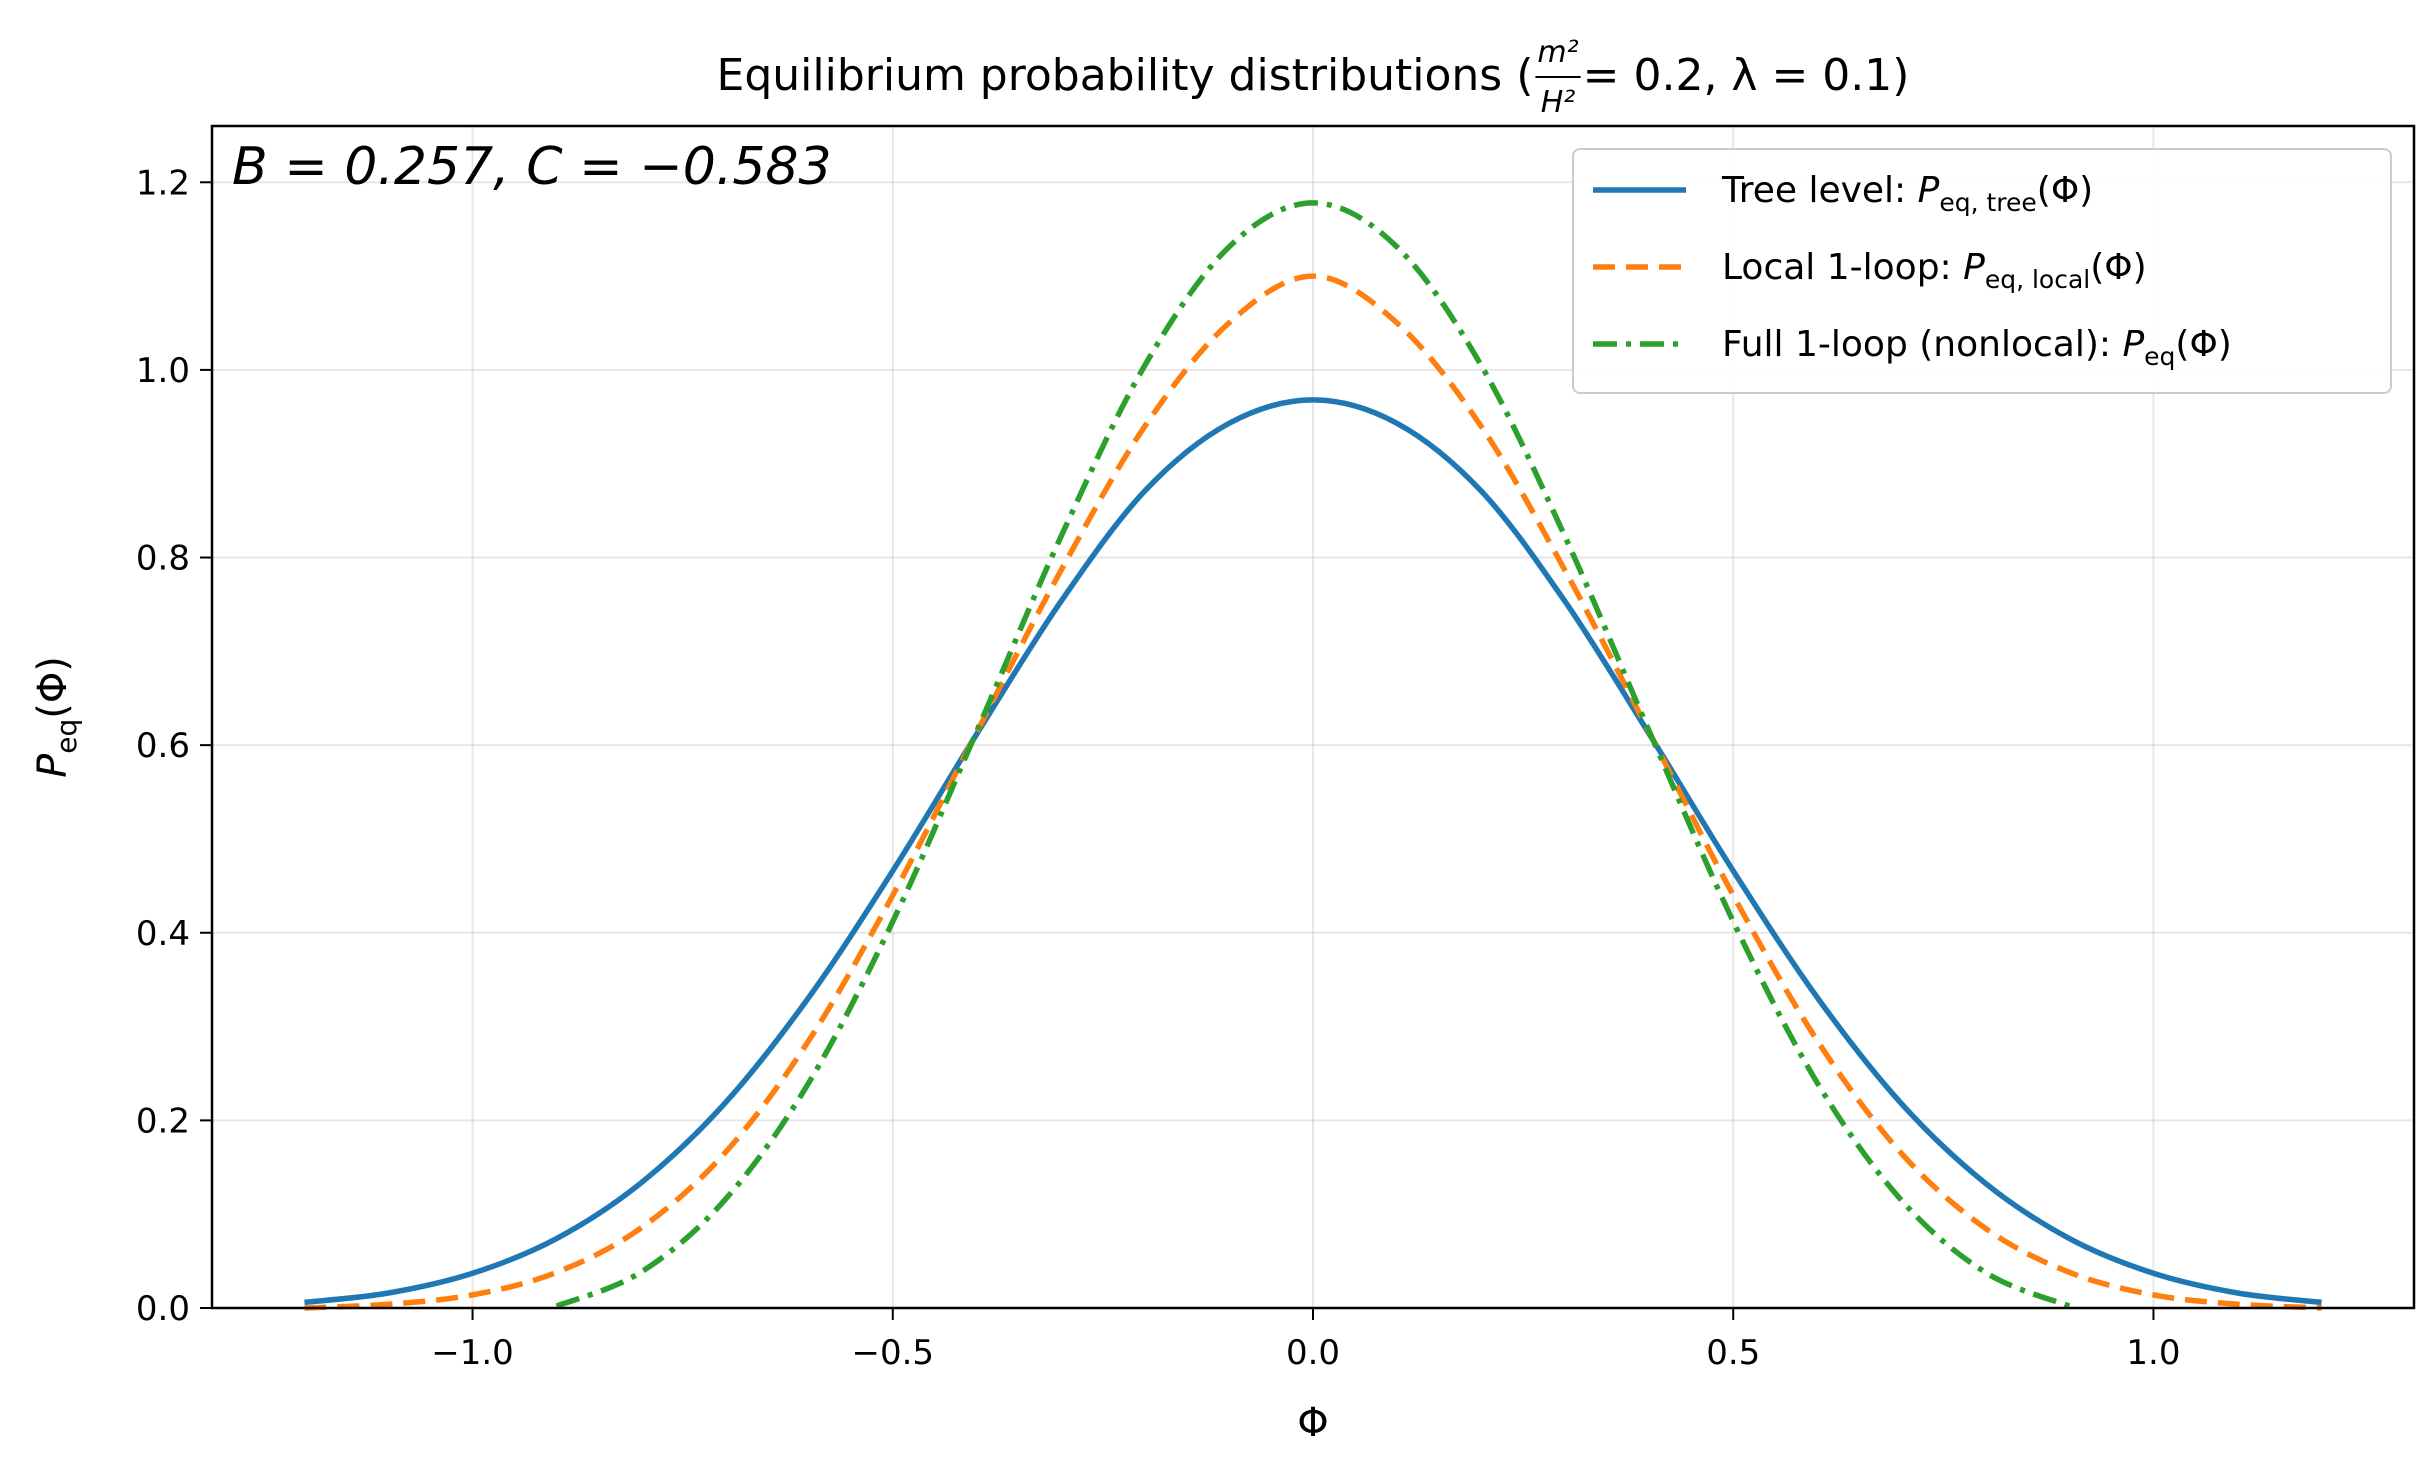 This screenshot has height=1474, width=2434. What do you see at coordinates (892, 1353) in the screenshot?
I see `x-tick-label: −0.5` at bounding box center [892, 1353].